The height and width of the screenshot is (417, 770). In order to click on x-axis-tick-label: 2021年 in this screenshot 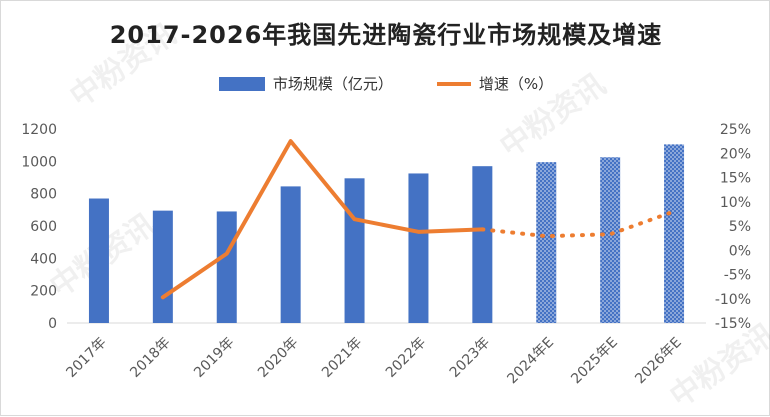, I will do `click(342, 358)`.